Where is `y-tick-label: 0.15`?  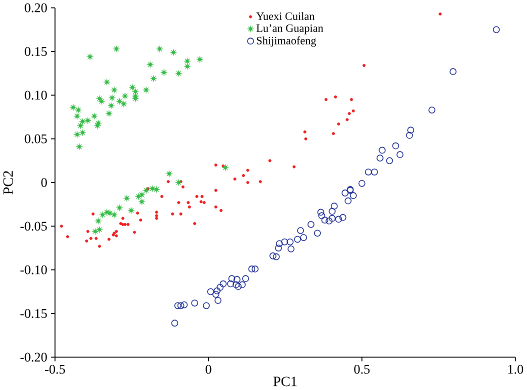 y-tick-label: 0.15 is located at coordinates (35, 51).